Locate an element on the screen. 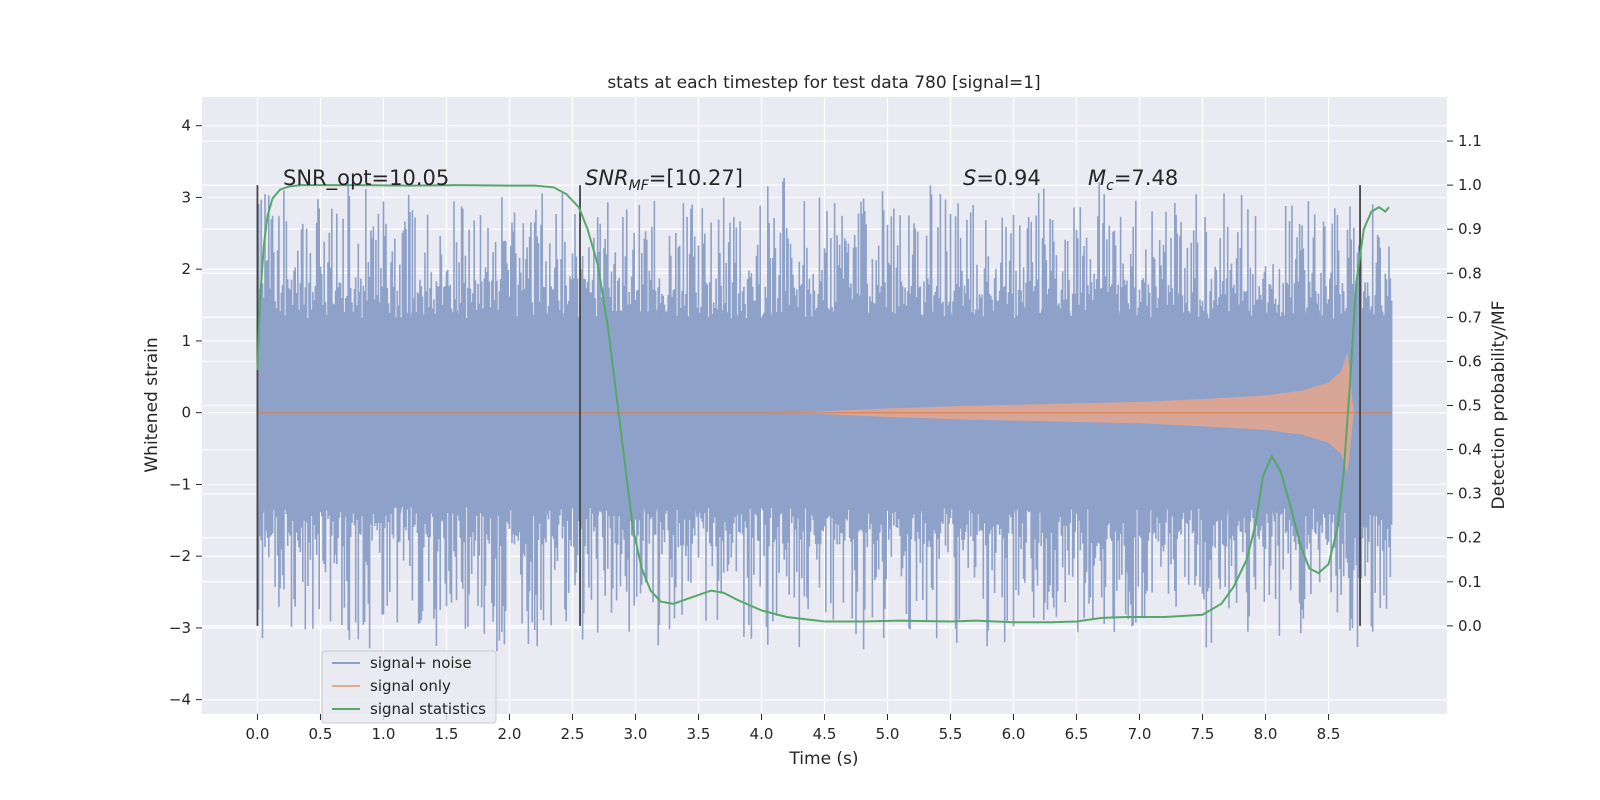 The height and width of the screenshot is (800, 1600). annotation-snr-opt: SNR_opt=10.05 is located at coordinates (366, 178).